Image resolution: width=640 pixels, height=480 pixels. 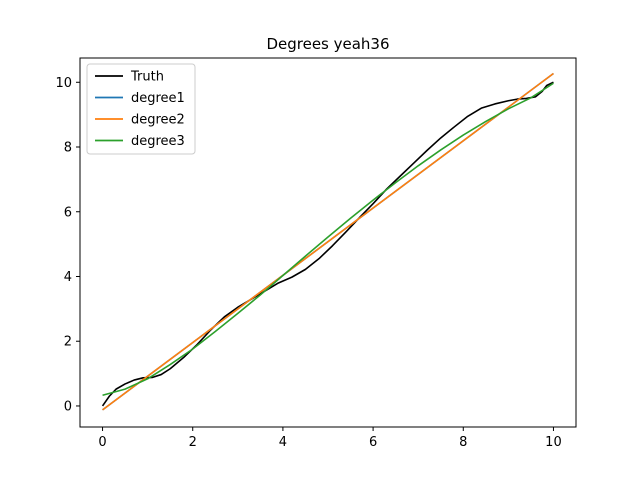 What do you see at coordinates (63, 83) in the screenshot?
I see `y-tick-label: 10` at bounding box center [63, 83].